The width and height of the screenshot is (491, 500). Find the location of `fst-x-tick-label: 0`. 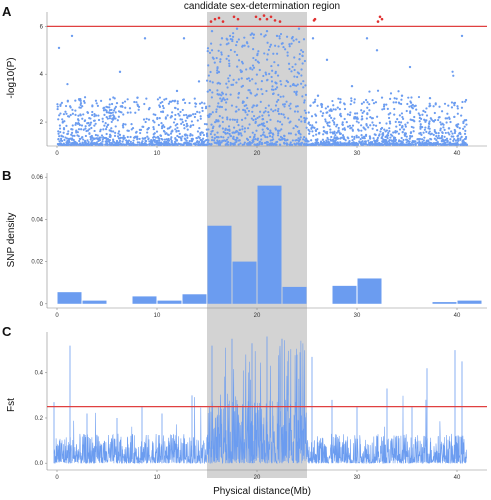

fst-x-tick-label: 0 is located at coordinates (57, 478).